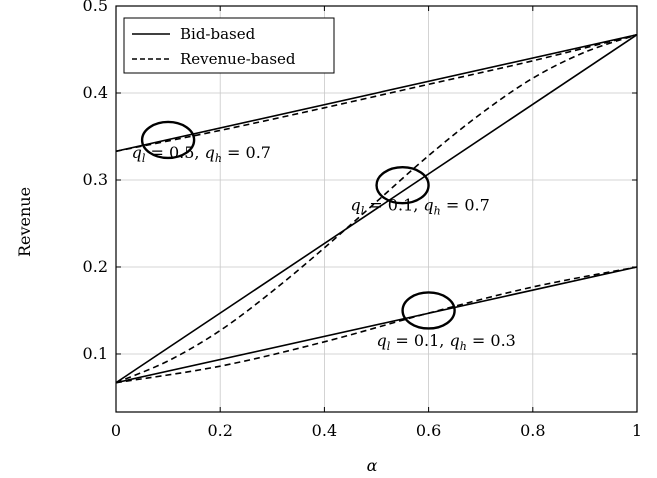 The image size is (657, 478). I want to click on legend-box, so click(229, 45).